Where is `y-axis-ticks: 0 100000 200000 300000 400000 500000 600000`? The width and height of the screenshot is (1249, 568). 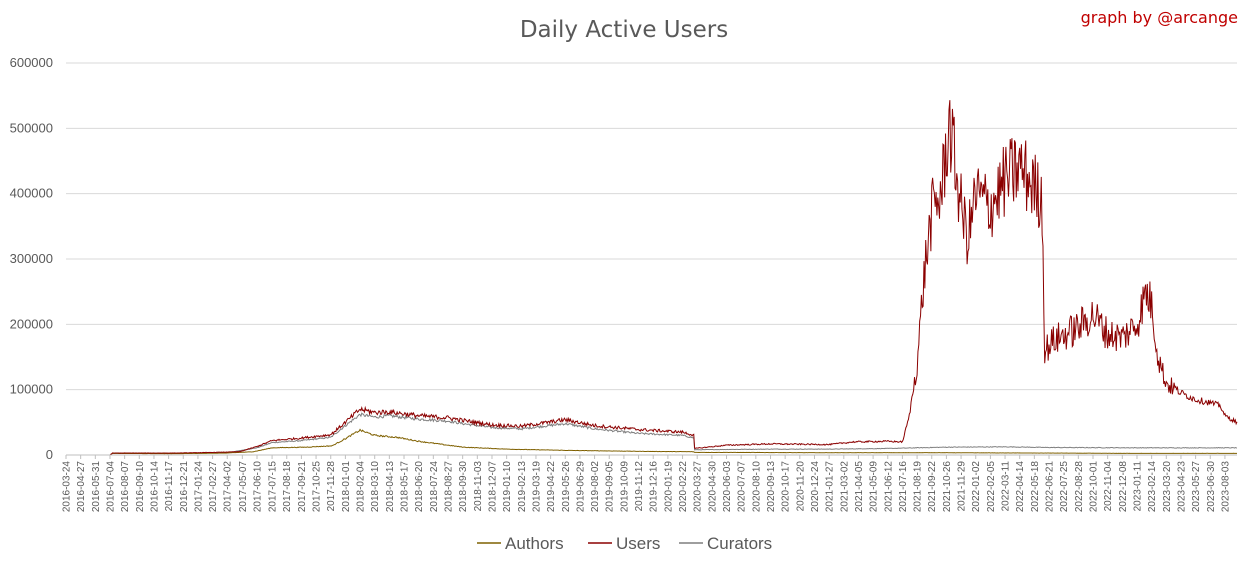 y-axis-ticks: 0 100000 200000 300000 400000 500000 600000 is located at coordinates (31, 258).